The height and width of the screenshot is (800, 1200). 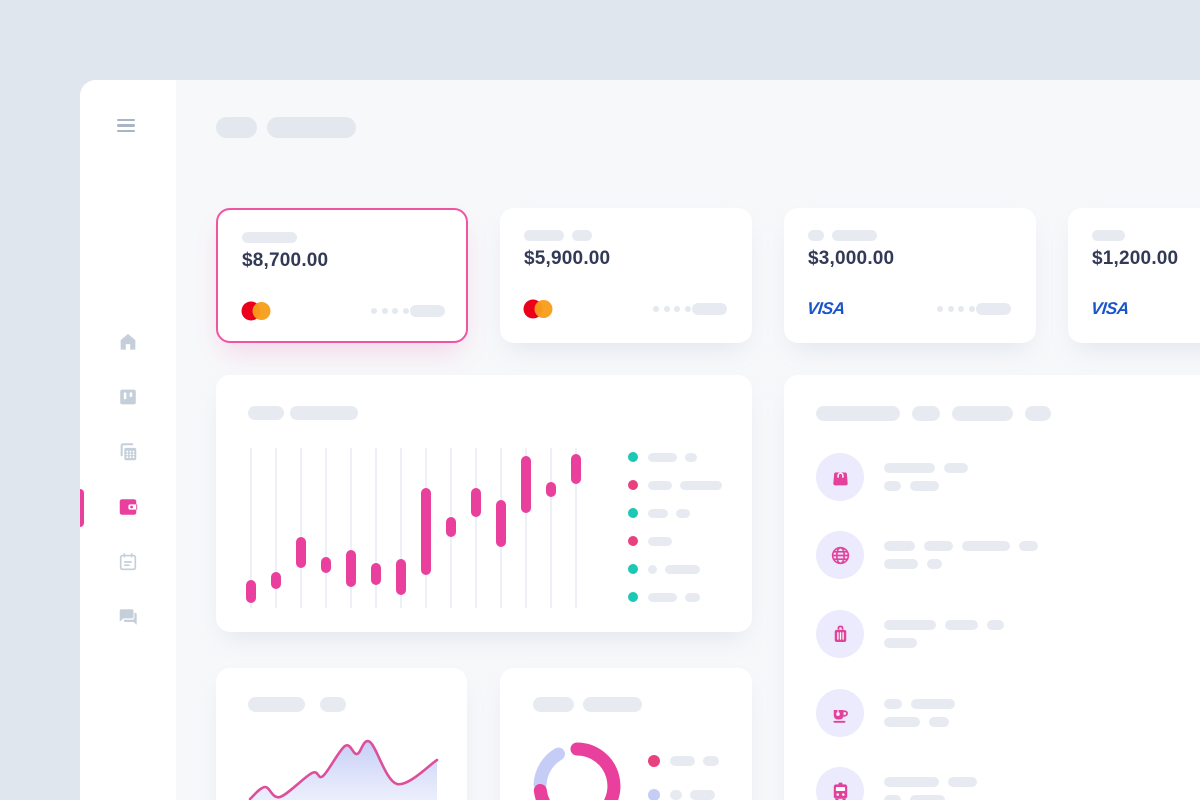 What do you see at coordinates (82, 508) in the screenshot?
I see `active-indicator` at bounding box center [82, 508].